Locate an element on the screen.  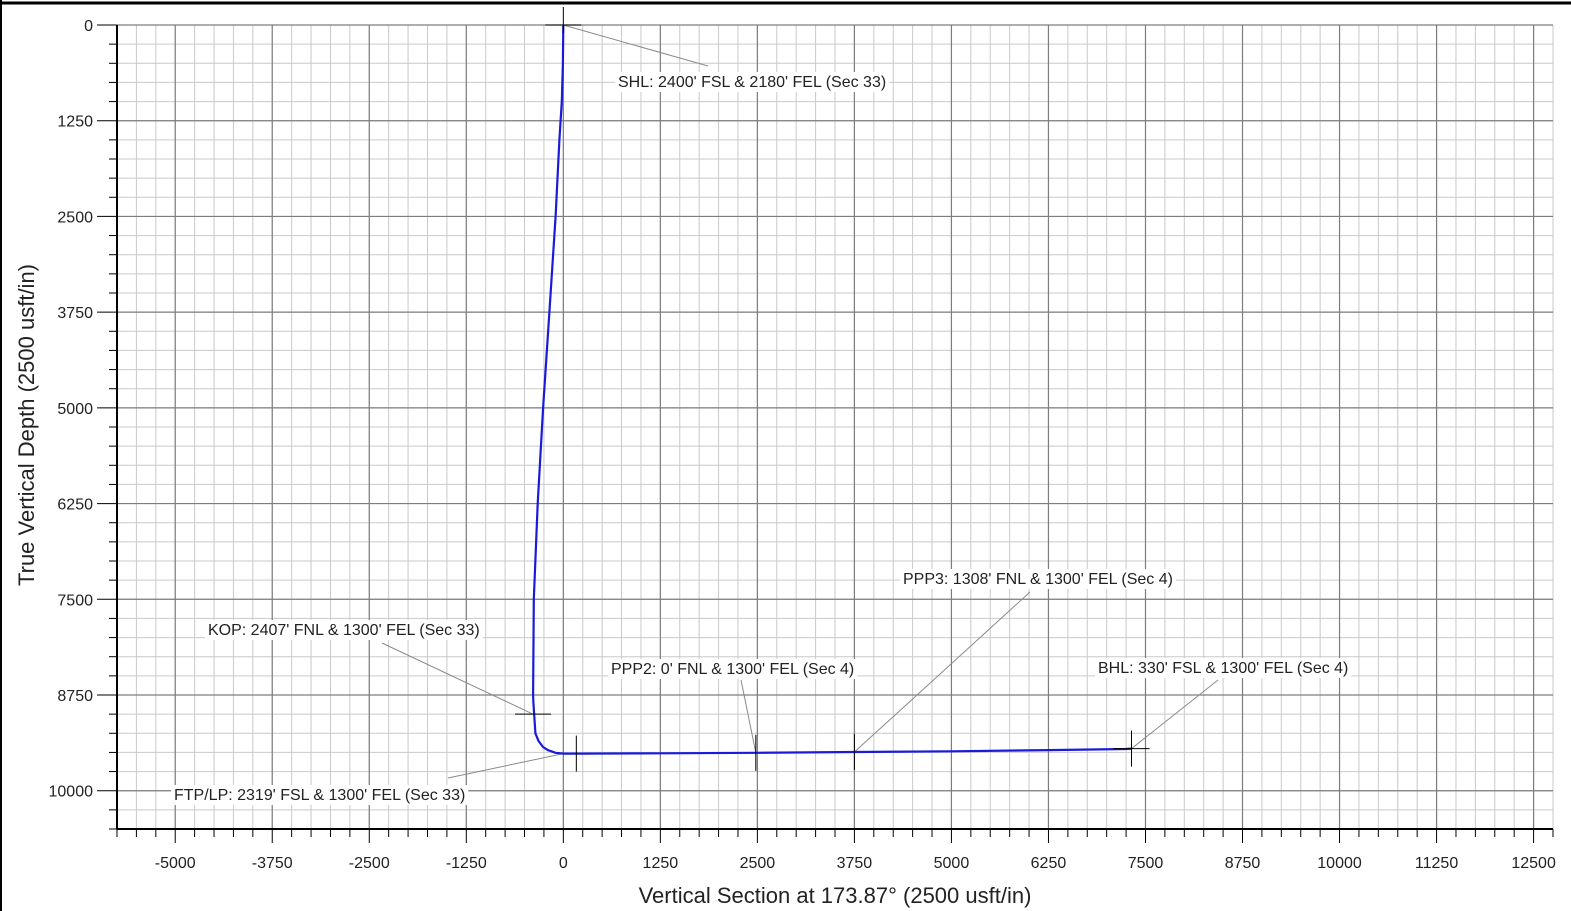
annotation-ppp3-label: PPP3: 1308' FNL & 1300' FEL (Sec 4) is located at coordinates (1038, 579).